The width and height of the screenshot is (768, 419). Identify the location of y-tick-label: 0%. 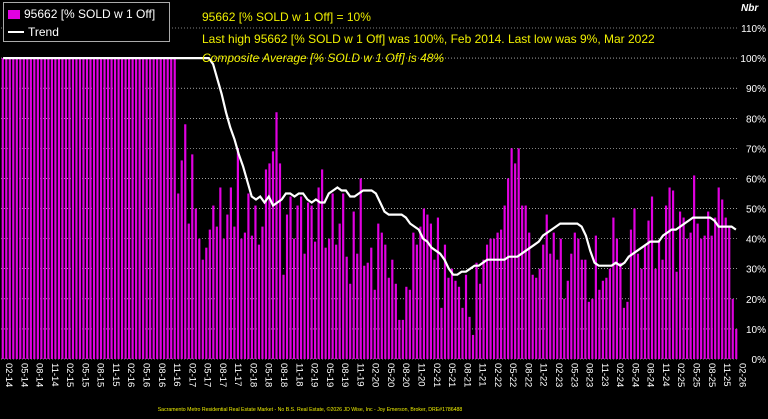
(759, 360).